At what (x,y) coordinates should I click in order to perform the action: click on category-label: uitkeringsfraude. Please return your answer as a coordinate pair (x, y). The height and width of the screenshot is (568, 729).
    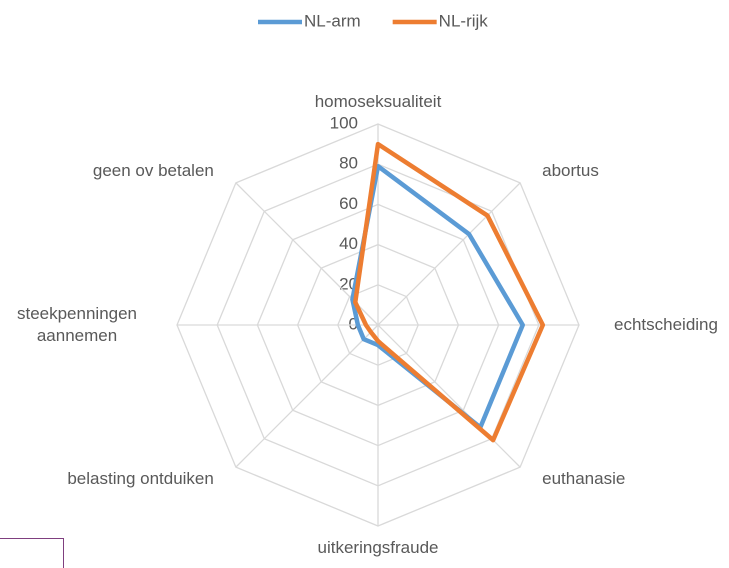
    Looking at the image, I should click on (378, 547).